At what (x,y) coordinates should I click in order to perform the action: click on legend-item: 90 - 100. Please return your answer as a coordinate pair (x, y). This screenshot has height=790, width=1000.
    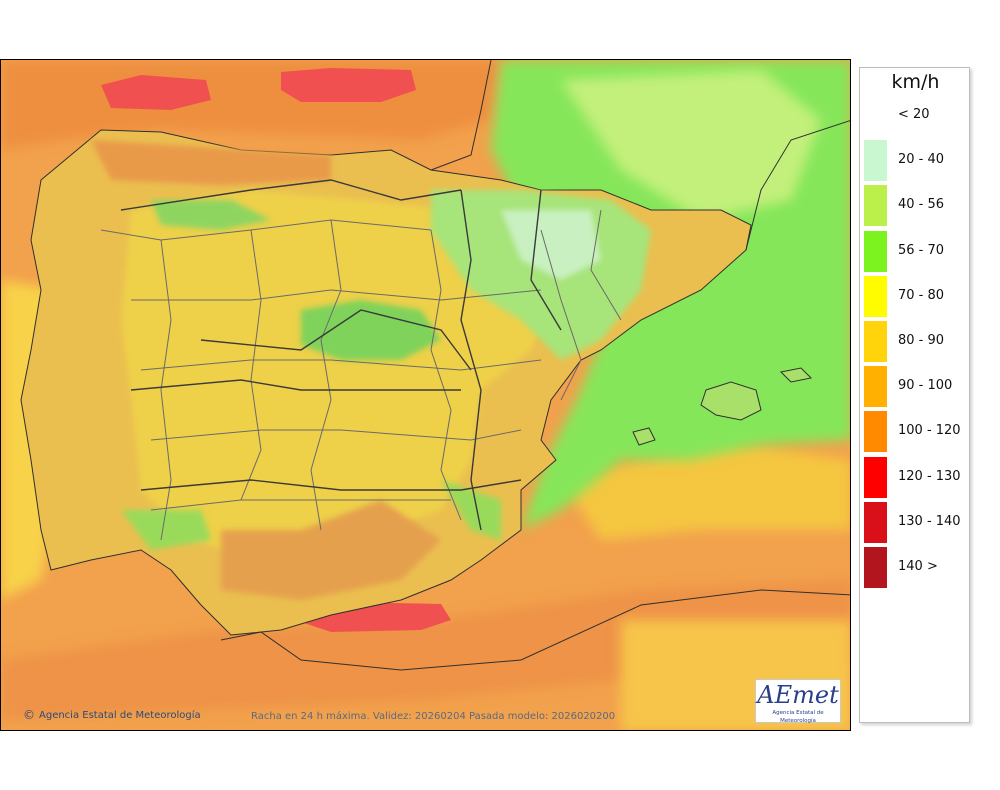
    Looking at the image, I should click on (916, 387).